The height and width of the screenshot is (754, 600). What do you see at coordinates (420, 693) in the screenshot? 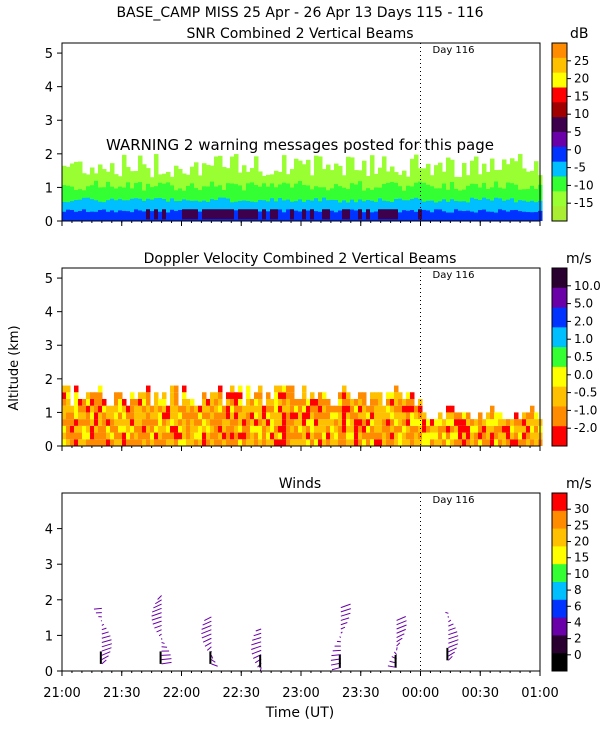
I see `x-tick-label: 00:00` at bounding box center [420, 693].